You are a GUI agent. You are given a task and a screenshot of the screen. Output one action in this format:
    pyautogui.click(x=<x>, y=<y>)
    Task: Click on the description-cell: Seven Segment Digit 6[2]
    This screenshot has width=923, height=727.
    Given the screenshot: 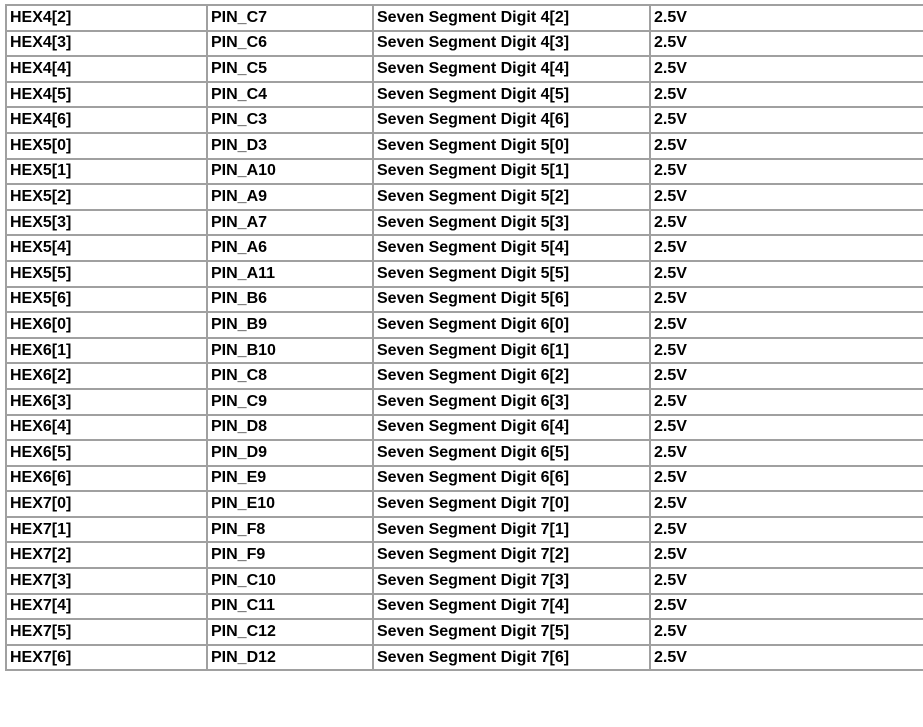 What is the action you would take?
    pyautogui.click(x=511, y=376)
    